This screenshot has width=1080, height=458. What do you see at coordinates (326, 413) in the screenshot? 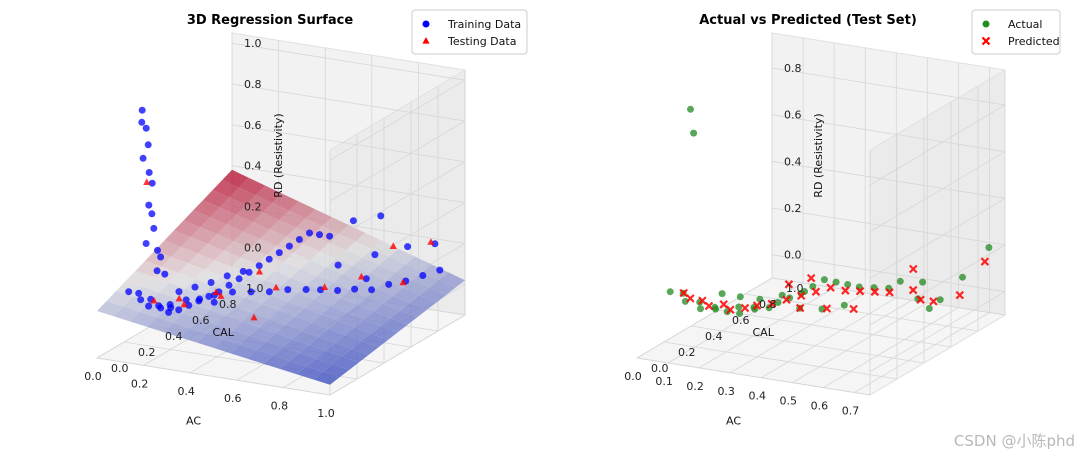
I see `x-tick-label: 1.0` at bounding box center [326, 413].